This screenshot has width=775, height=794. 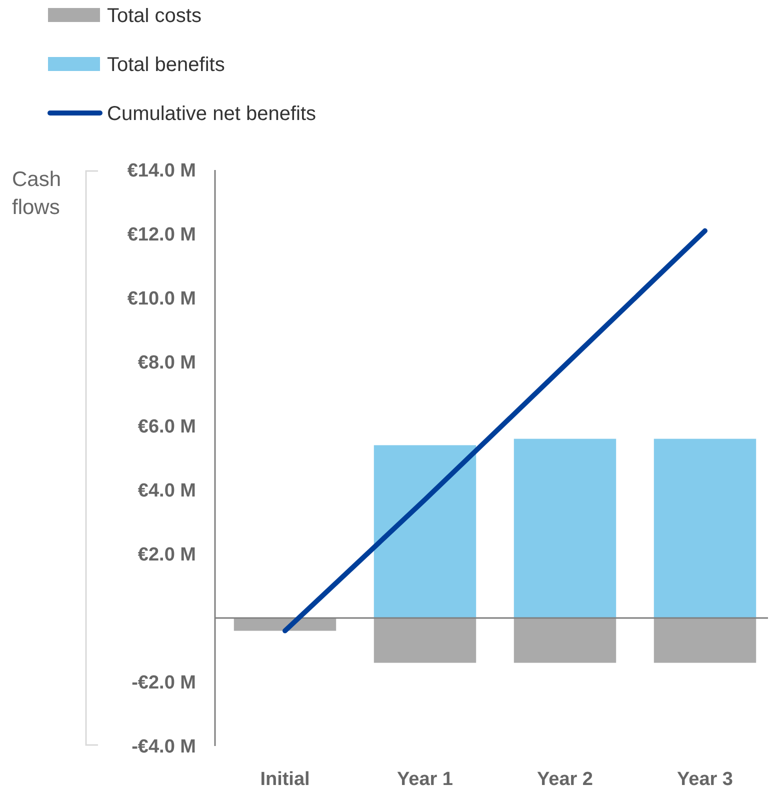 What do you see at coordinates (285, 779) in the screenshot?
I see `x-tick-label: Initial` at bounding box center [285, 779].